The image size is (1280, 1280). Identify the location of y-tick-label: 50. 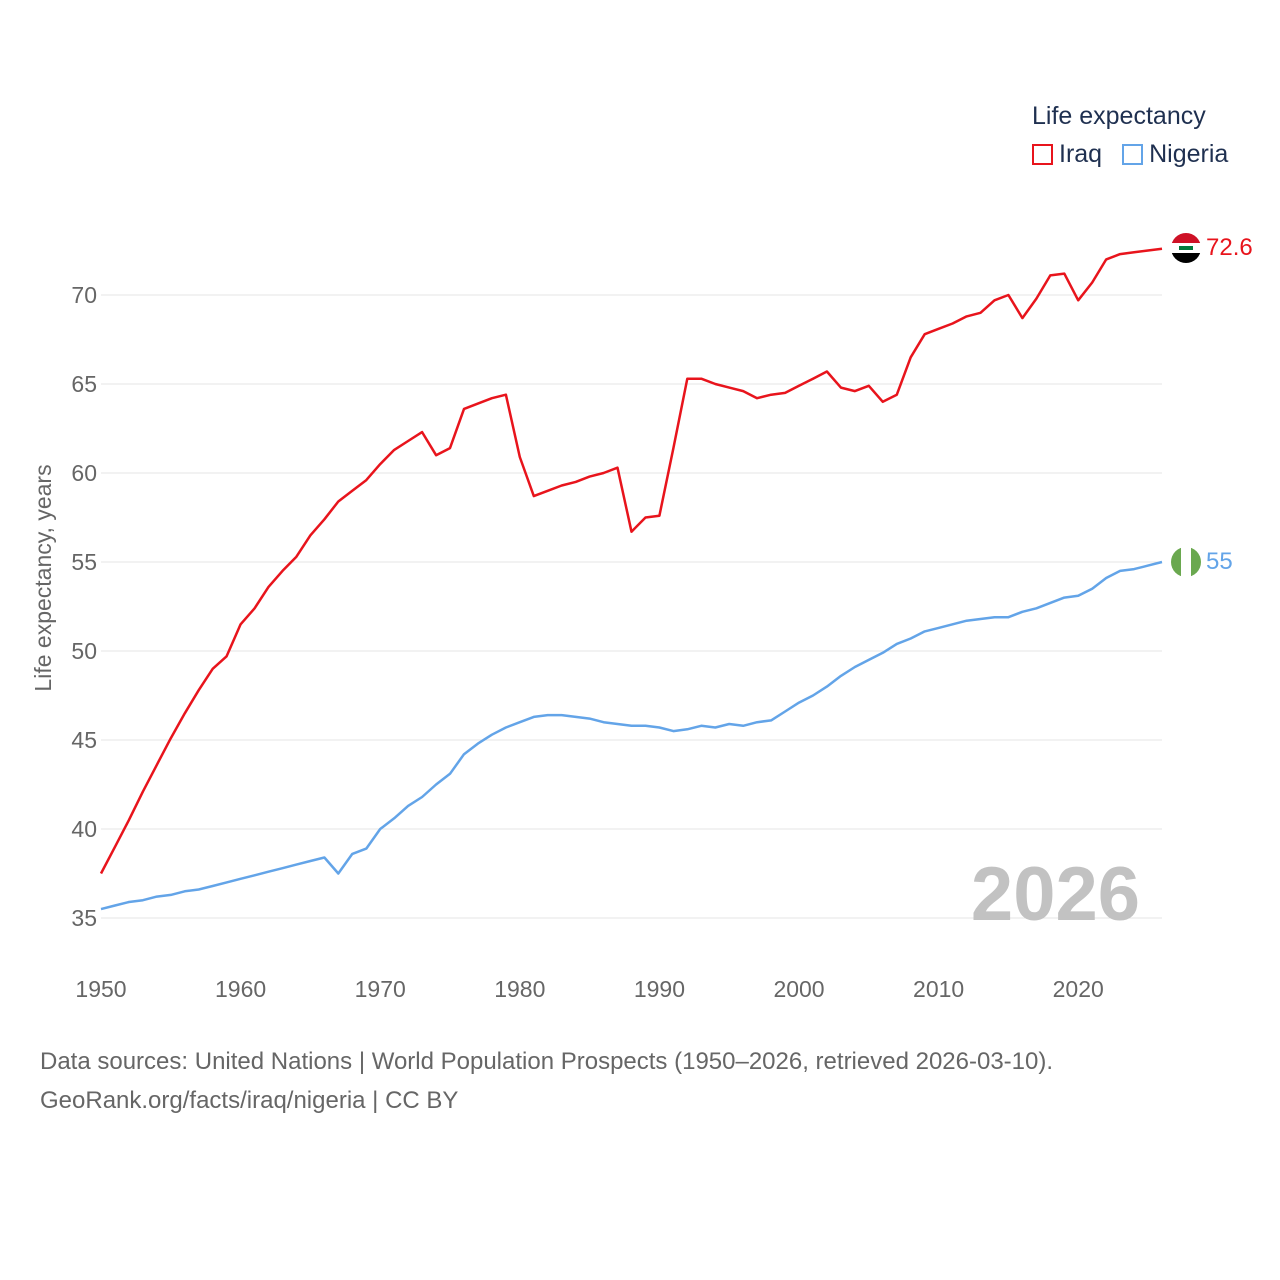
(84, 651).